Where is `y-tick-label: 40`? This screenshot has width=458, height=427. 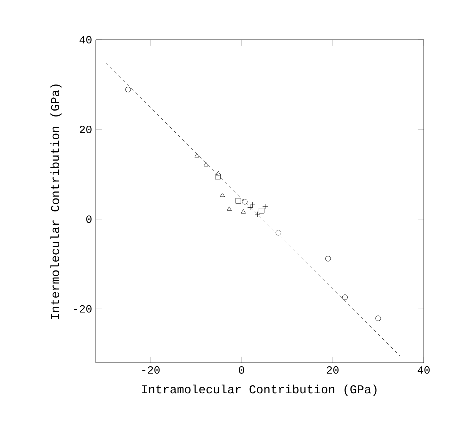
y-tick-label: 40 is located at coordinates (86, 40).